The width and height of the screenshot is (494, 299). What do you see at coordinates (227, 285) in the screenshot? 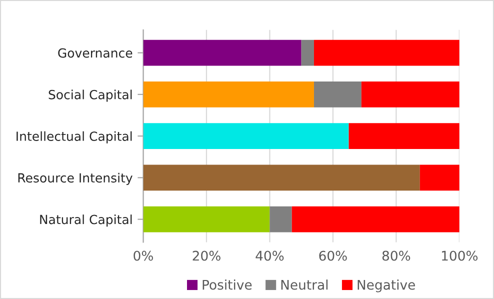
I see `legend-label: Positive` at bounding box center [227, 285].